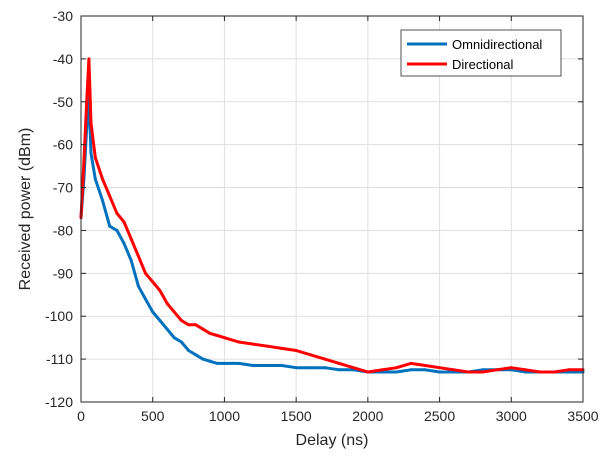  What do you see at coordinates (224, 416) in the screenshot?
I see `x-tick-label: 1000` at bounding box center [224, 416].